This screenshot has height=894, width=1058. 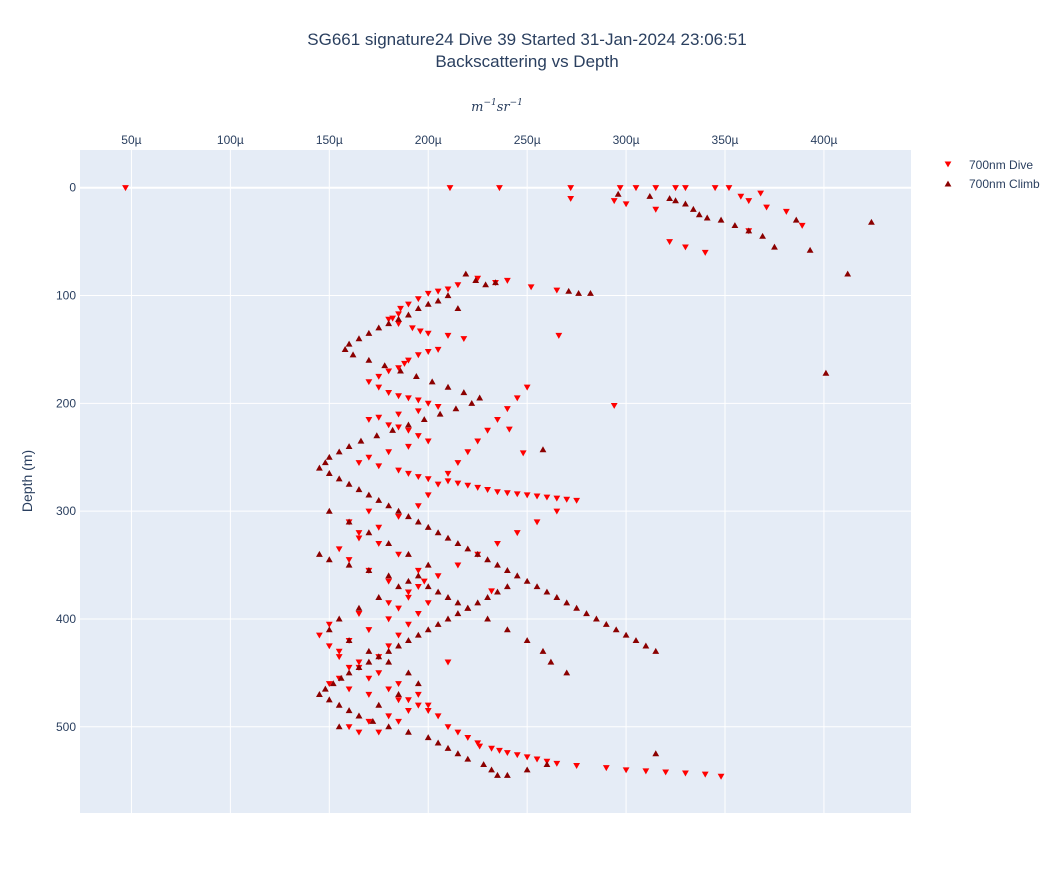 What do you see at coordinates (989, 165) in the screenshot?
I see `legend-item-dive: 700nm Dive` at bounding box center [989, 165].